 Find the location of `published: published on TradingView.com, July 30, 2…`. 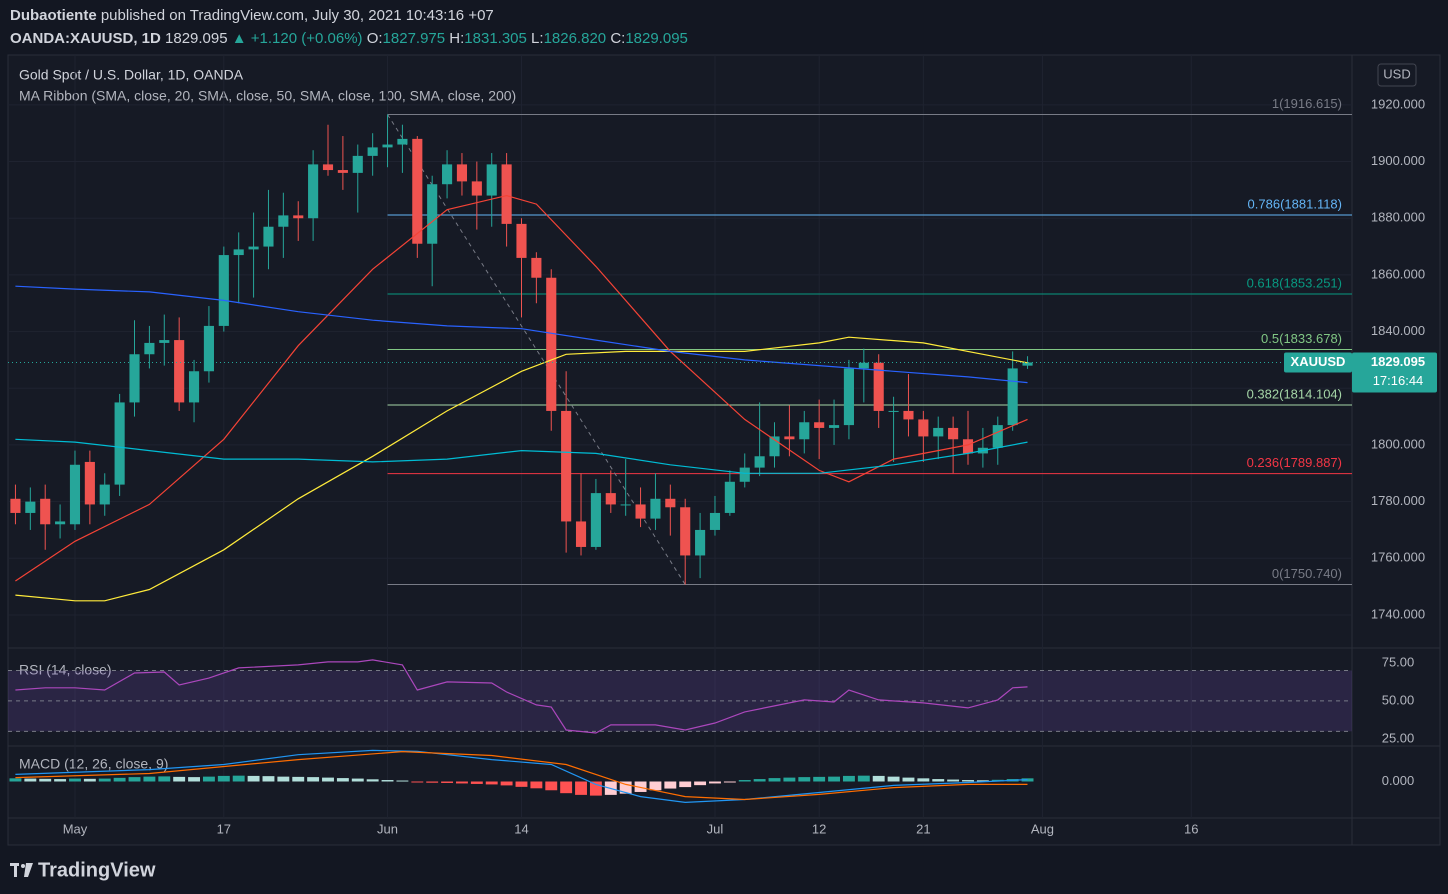

published: published on TradingView.com, July 30, 2… is located at coordinates (297, 15).